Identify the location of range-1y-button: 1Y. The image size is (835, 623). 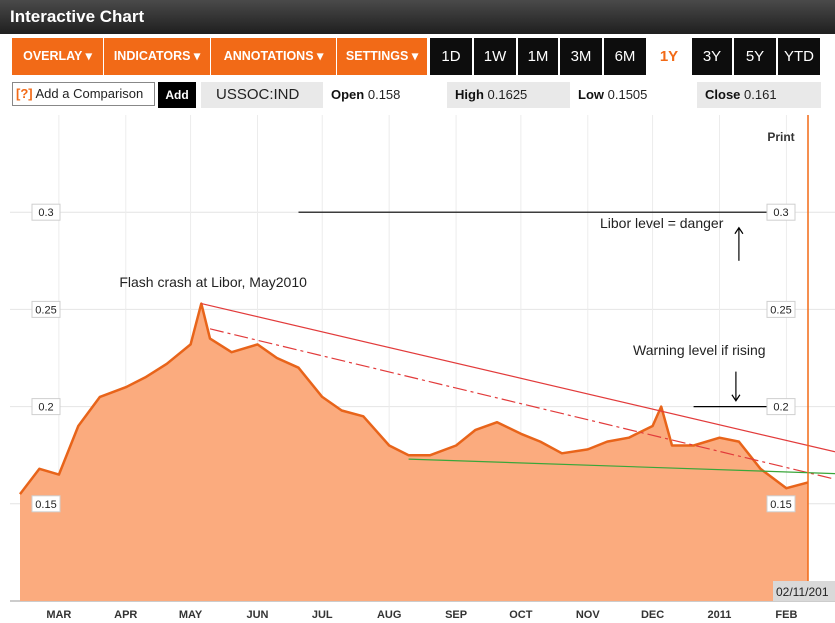
(669, 56).